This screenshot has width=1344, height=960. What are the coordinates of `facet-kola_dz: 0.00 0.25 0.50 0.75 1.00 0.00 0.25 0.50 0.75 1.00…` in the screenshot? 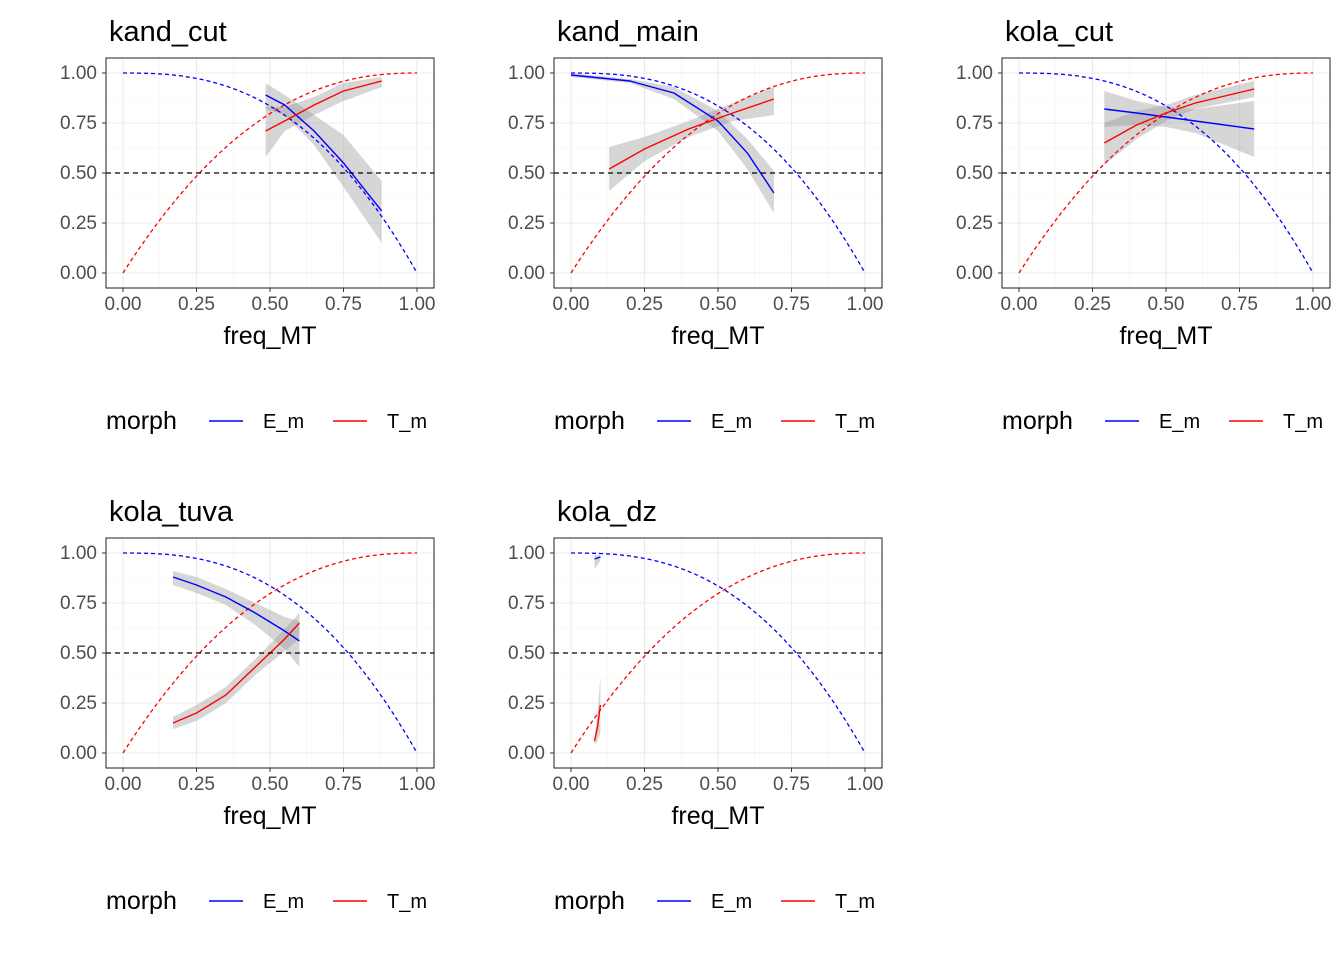 It's located at (695, 705).